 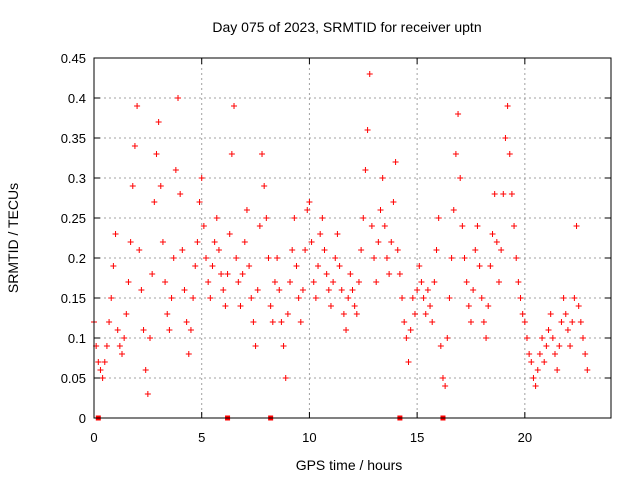 I want to click on x-tick-label: 15, so click(x=417, y=437).